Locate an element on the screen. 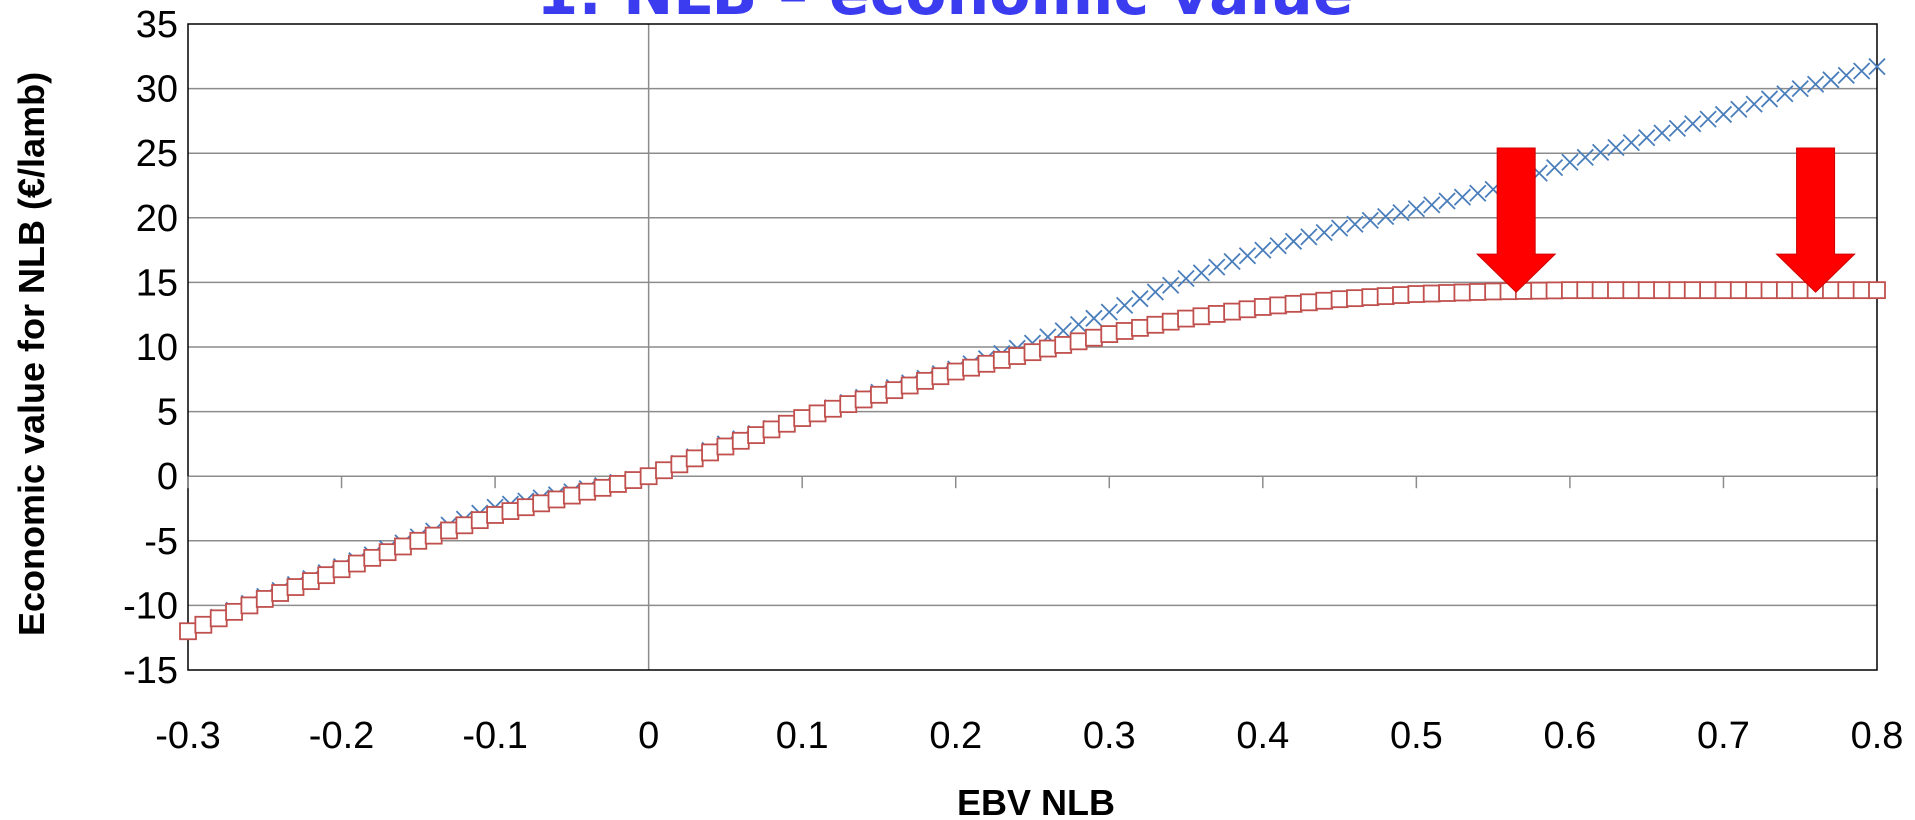 This screenshot has width=1915, height=820. y-tick-label: 25 is located at coordinates (157, 154).